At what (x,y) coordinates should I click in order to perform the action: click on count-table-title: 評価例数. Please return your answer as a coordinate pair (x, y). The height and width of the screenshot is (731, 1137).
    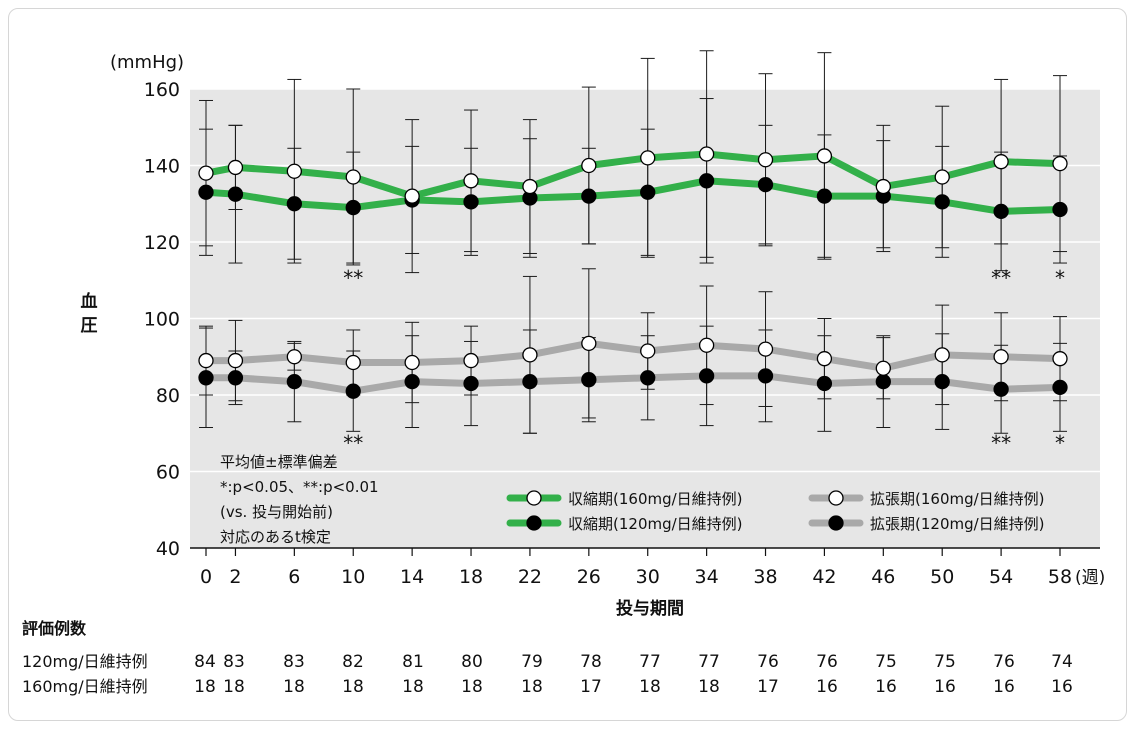
    Looking at the image, I should click on (54, 628).